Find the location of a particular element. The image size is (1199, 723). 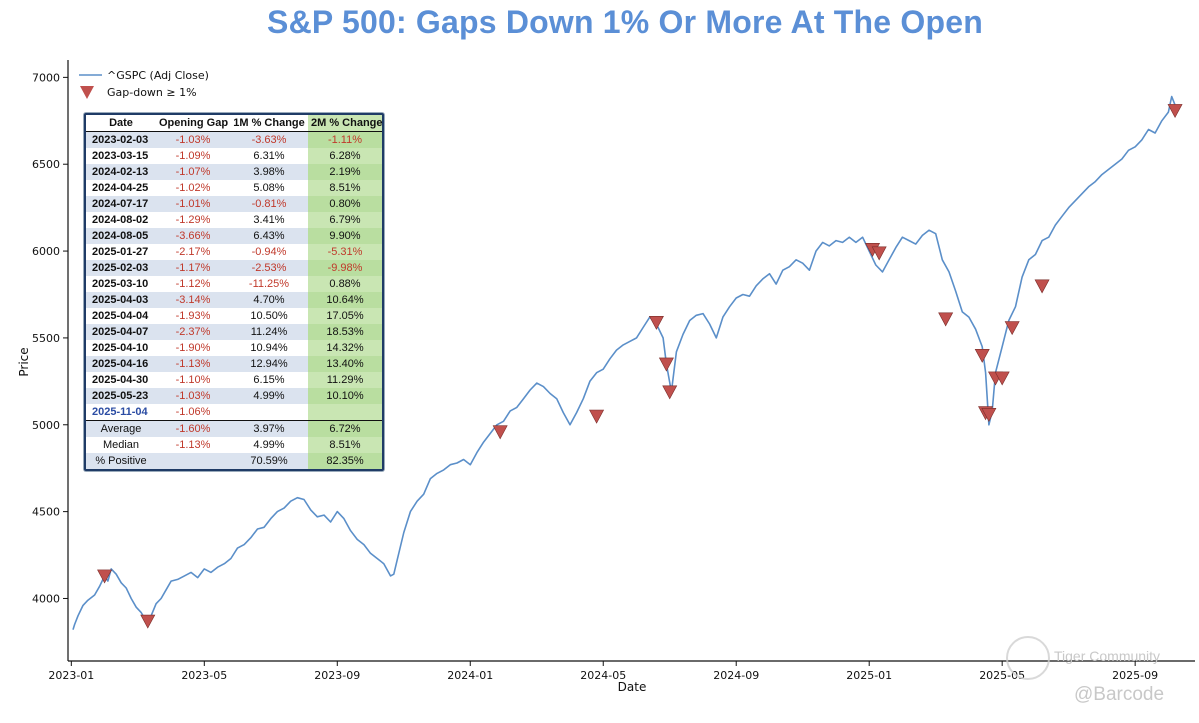

cell-1m-change: -3.63% is located at coordinates (269, 139).